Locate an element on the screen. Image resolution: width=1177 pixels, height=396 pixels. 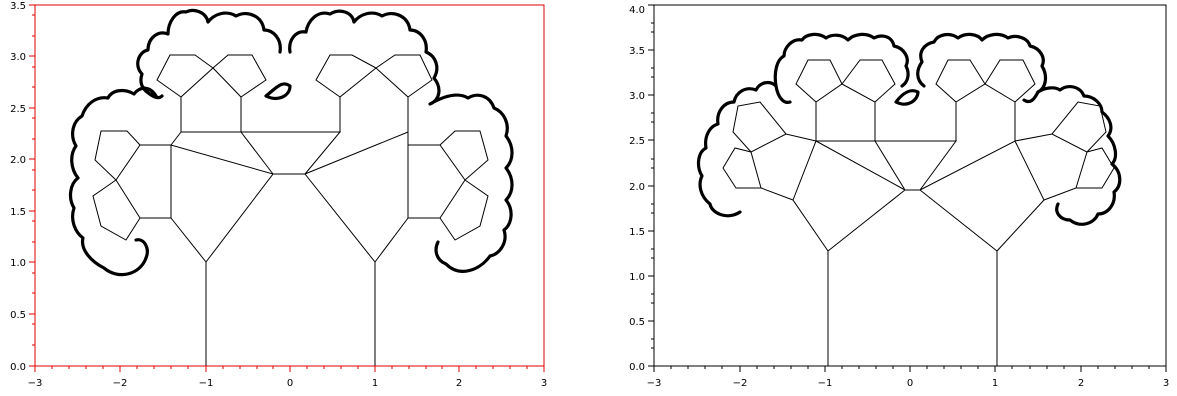
sub-branch-right-lower is located at coordinates (437, 181).